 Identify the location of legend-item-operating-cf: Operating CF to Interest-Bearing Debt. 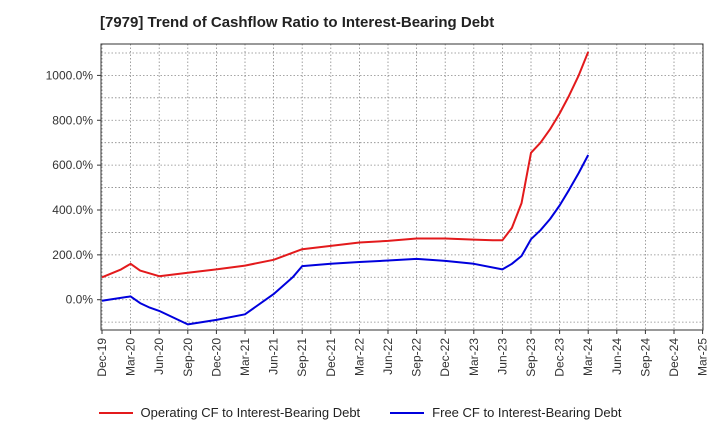
(229, 412).